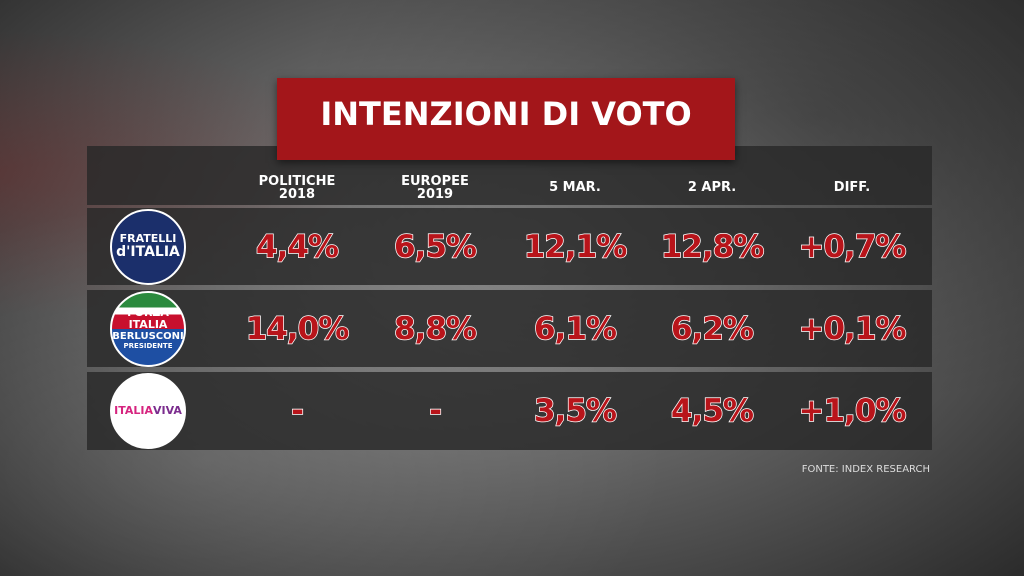  Describe the element at coordinates (865, 469) in the screenshot. I see `source: FONTE: INDEX RESEARCH` at that location.